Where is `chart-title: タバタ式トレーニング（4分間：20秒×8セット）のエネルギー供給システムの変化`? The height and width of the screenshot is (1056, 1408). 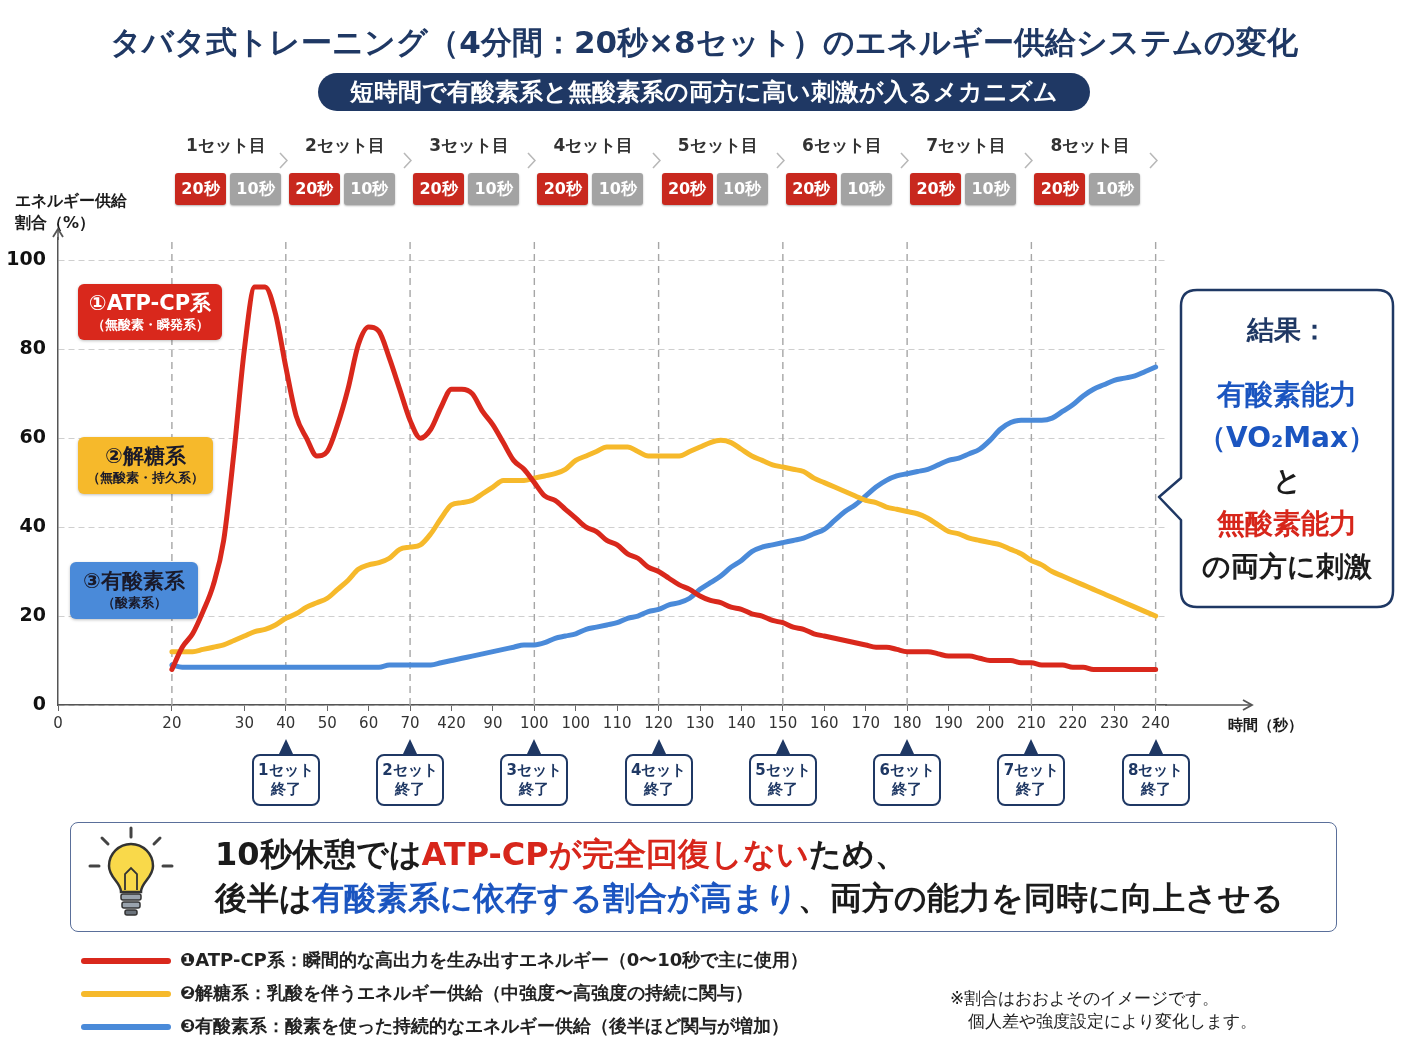 chart-title: タバタ式トレーニング（4分間：20秒×8セット）のエネルギー供給システムの変化 is located at coordinates (704, 42).